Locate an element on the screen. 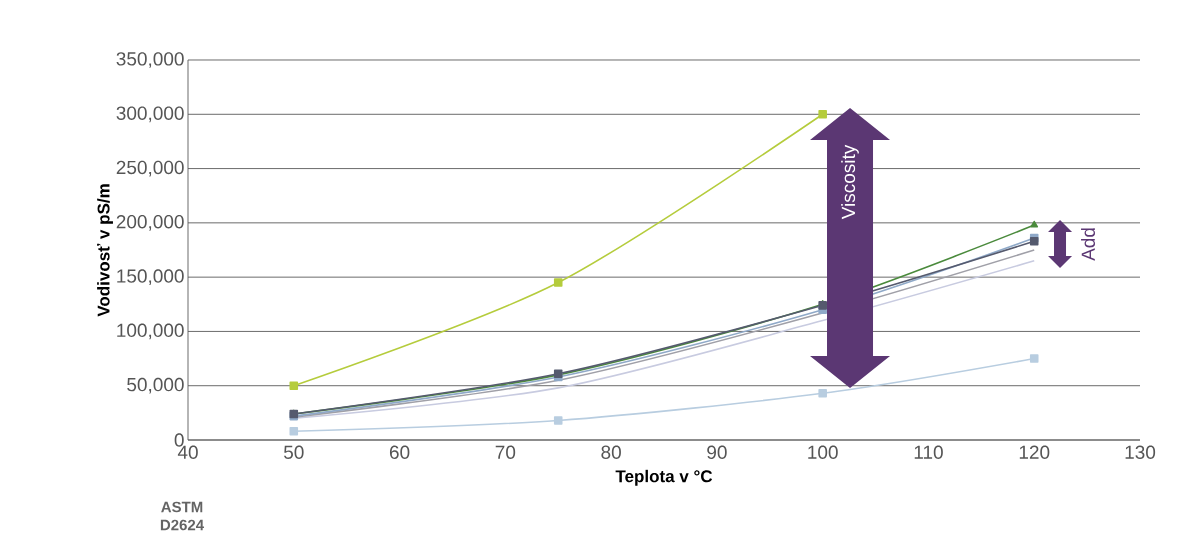  x-tick-label: 120 is located at coordinates (1034, 452).